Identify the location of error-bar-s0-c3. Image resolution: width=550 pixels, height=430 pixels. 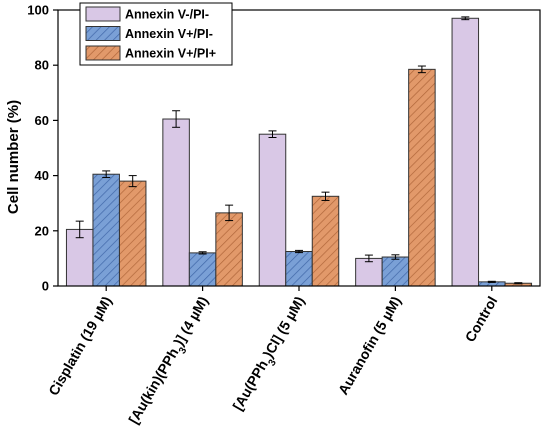
(368, 258).